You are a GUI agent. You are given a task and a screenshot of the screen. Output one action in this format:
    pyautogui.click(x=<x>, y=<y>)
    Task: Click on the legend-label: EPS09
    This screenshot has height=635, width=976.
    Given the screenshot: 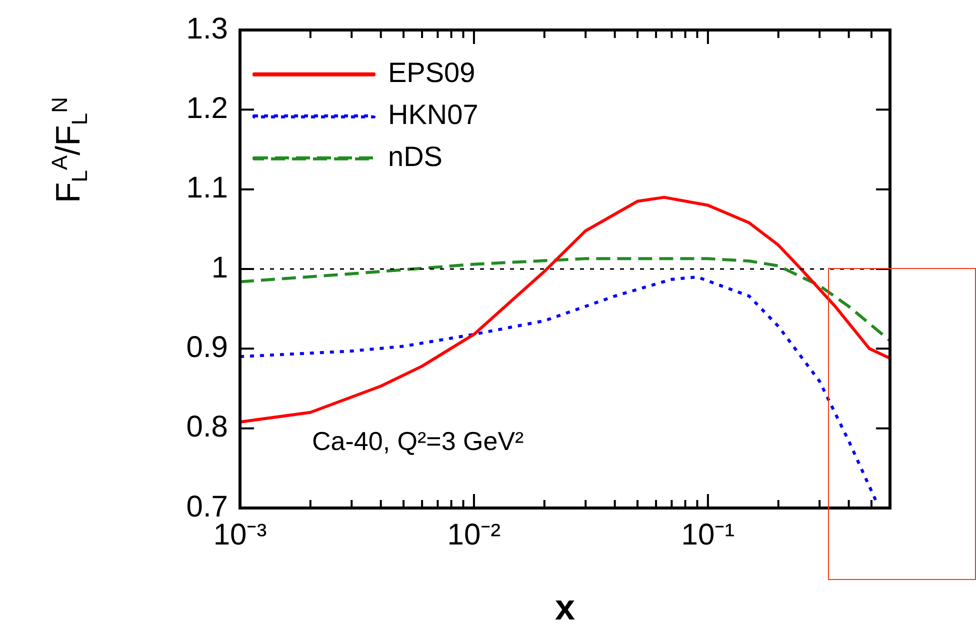 What is the action you would take?
    pyautogui.click(x=432, y=72)
    